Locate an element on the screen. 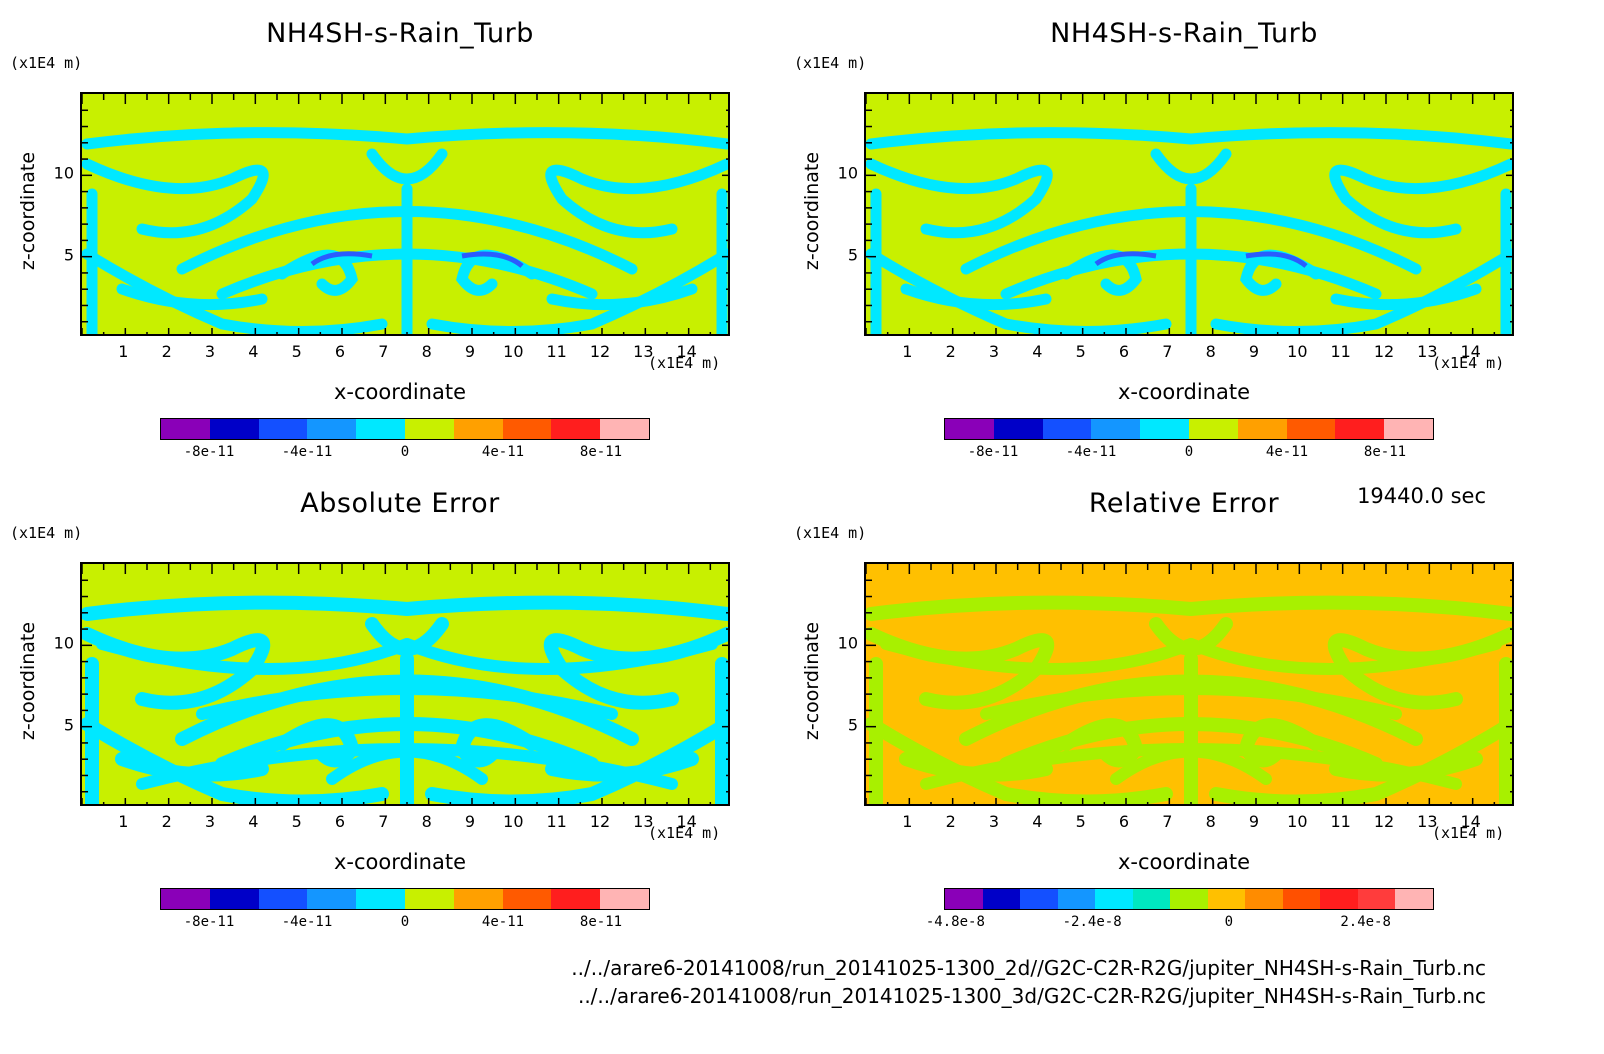  field-pattern is located at coordinates (1189, 699).